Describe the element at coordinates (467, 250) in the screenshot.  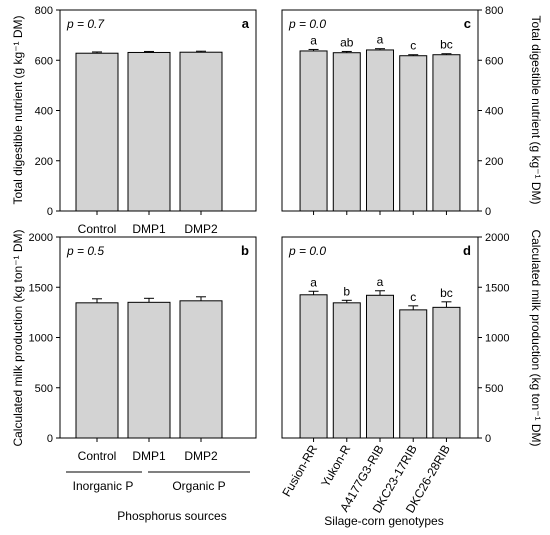
I see `panel-letter: d` at that location.